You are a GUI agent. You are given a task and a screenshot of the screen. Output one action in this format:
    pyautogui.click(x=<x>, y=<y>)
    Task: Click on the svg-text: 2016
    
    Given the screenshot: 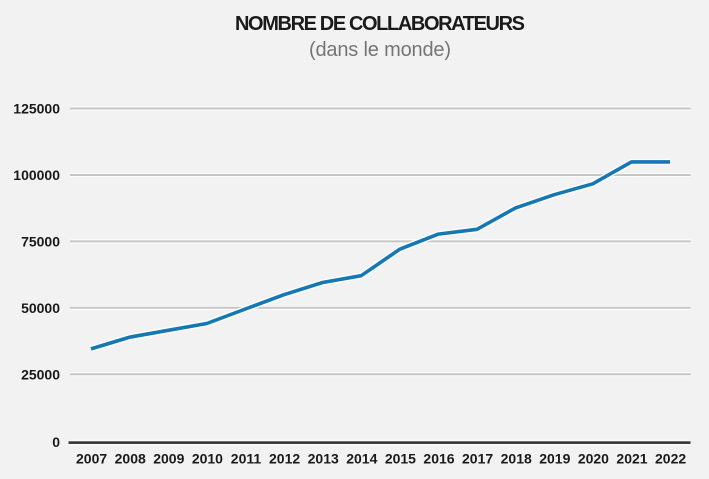 What is the action you would take?
    pyautogui.click(x=438, y=459)
    